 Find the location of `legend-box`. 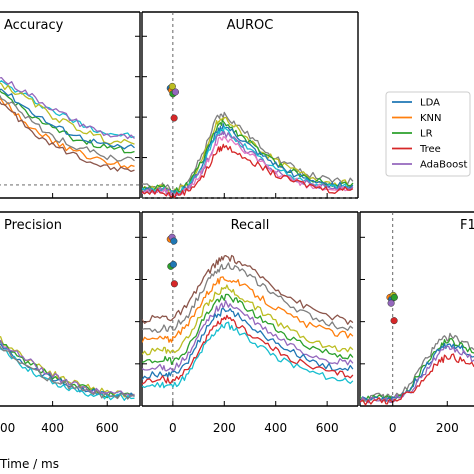

legend-box is located at coordinates (428, 134).